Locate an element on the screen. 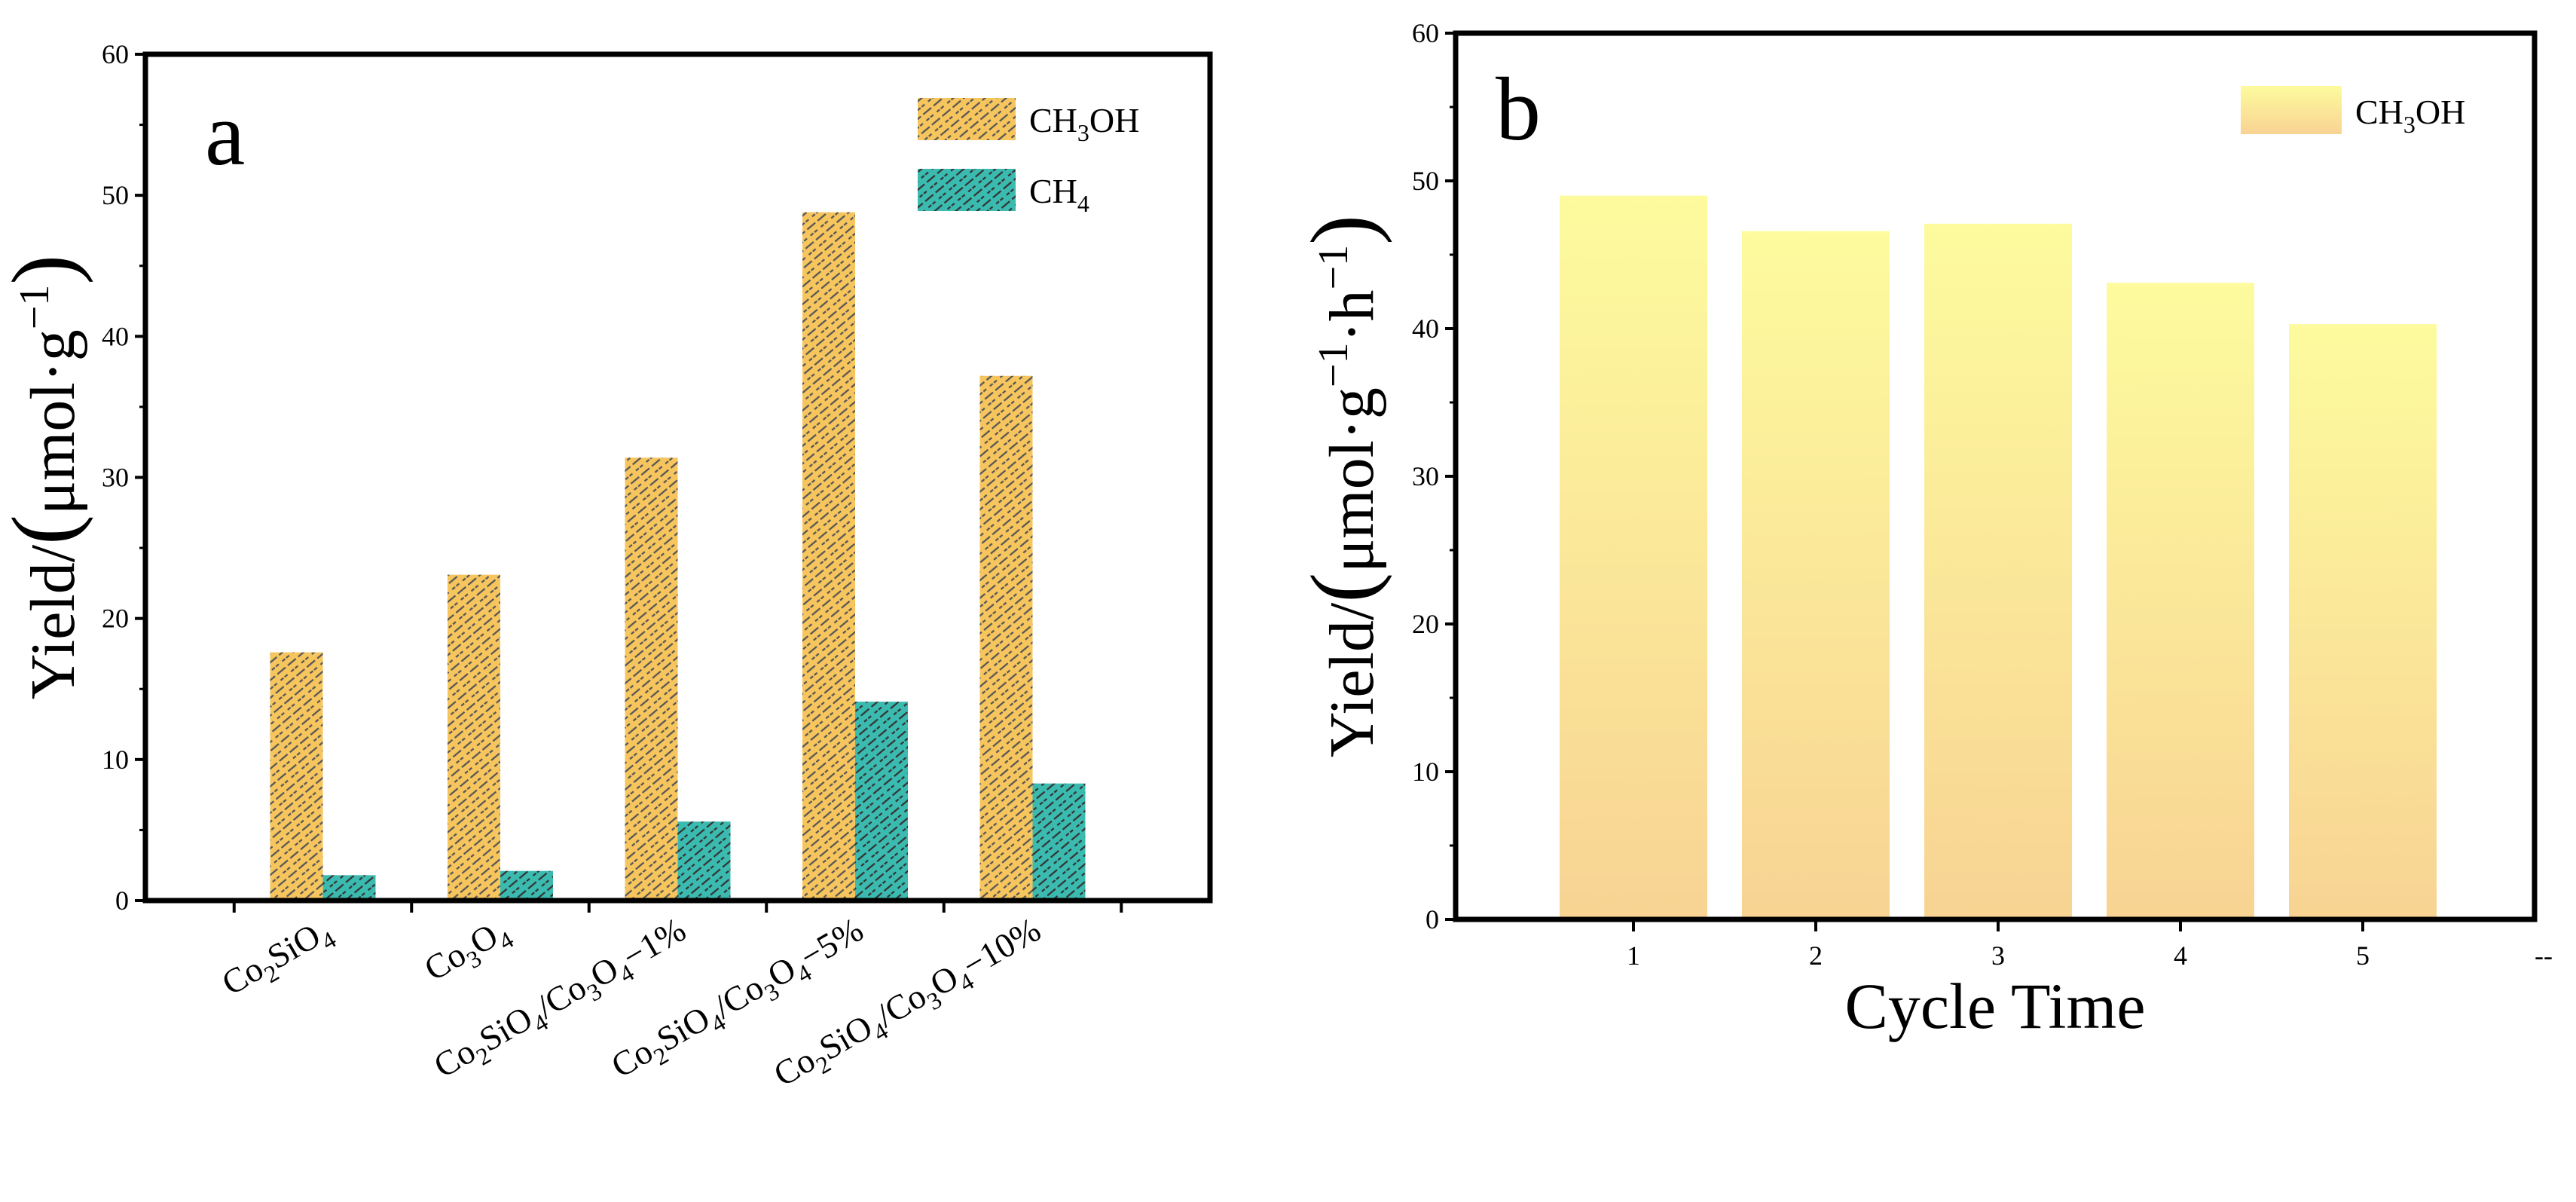 This screenshot has width=2576, height=1202. panel-b-y-axis: 0 10 20 30 40 50 60 is located at coordinates (1434, 476).